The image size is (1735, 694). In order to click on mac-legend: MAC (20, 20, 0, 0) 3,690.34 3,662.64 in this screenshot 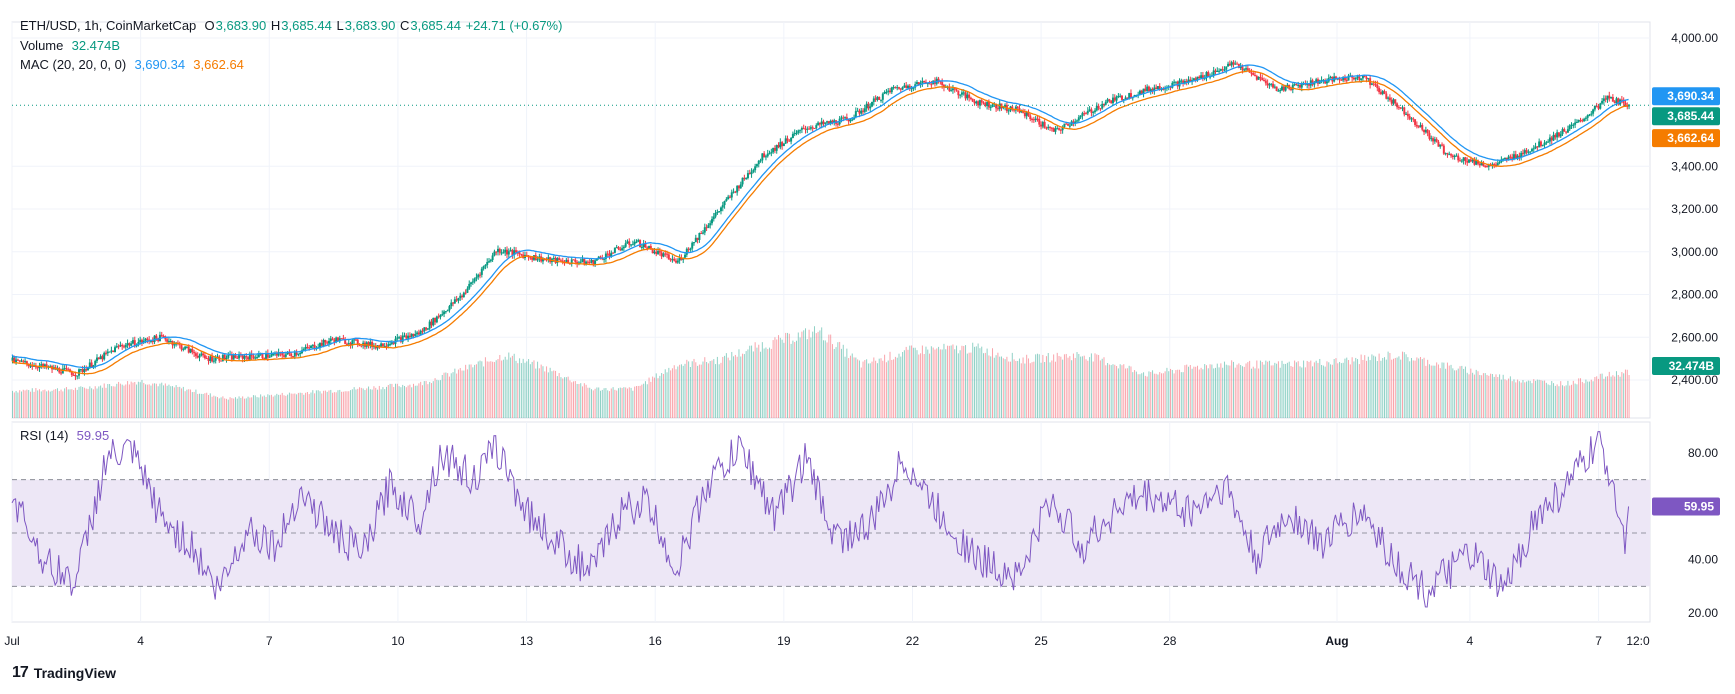, I will do `click(132, 64)`.